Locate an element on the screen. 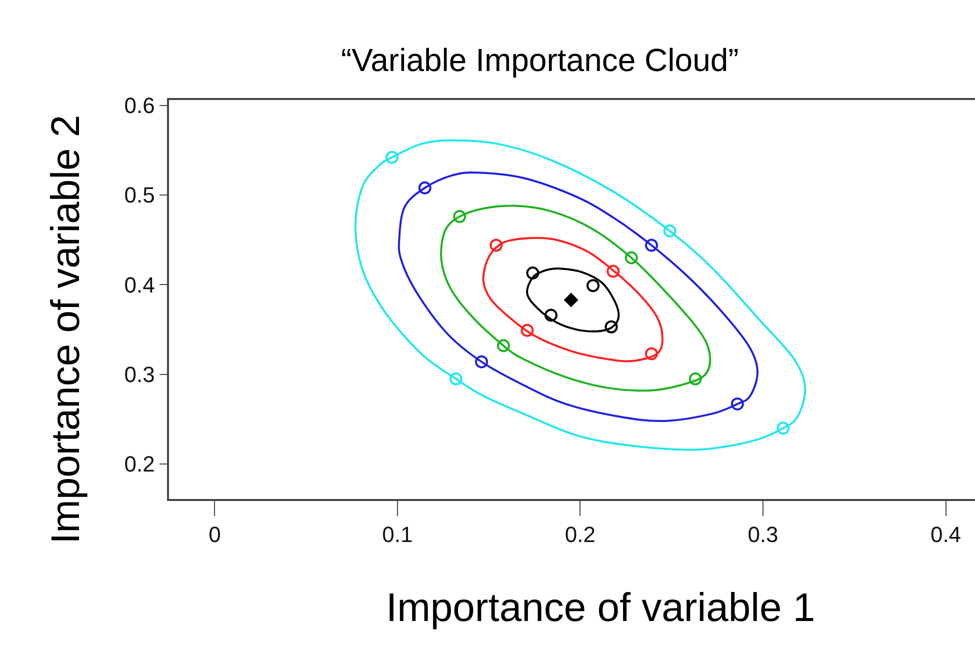  x-tick-label: 0.1 is located at coordinates (397, 535).